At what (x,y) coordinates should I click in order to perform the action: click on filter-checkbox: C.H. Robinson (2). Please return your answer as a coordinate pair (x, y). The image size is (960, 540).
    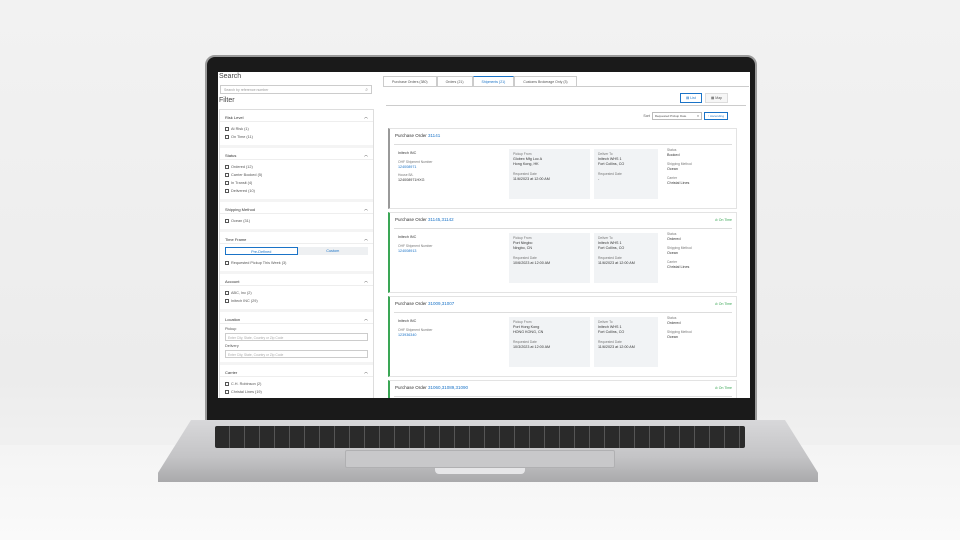
    Looking at the image, I should click on (296, 384).